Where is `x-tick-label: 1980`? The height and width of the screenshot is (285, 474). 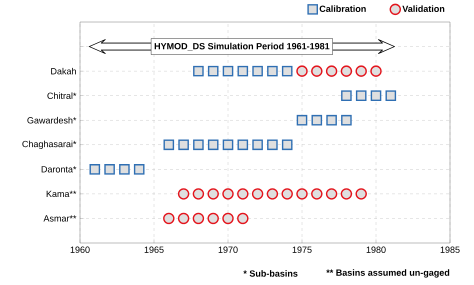
x-tick-label: 1980 is located at coordinates (376, 249).